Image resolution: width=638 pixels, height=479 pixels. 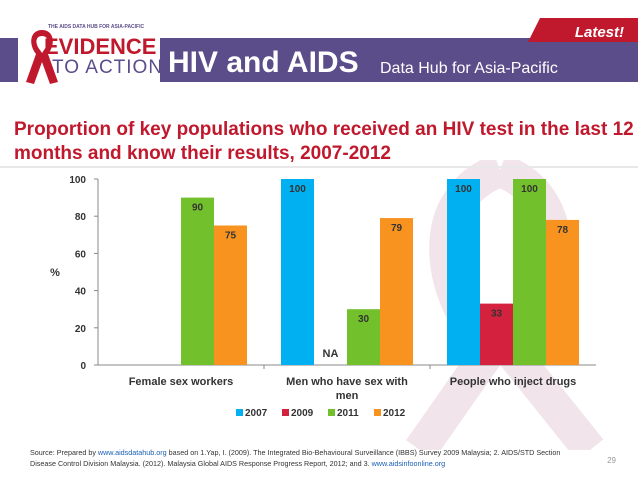 What do you see at coordinates (513, 382) in the screenshot?
I see `x-category-label: People who inject drugs` at bounding box center [513, 382].